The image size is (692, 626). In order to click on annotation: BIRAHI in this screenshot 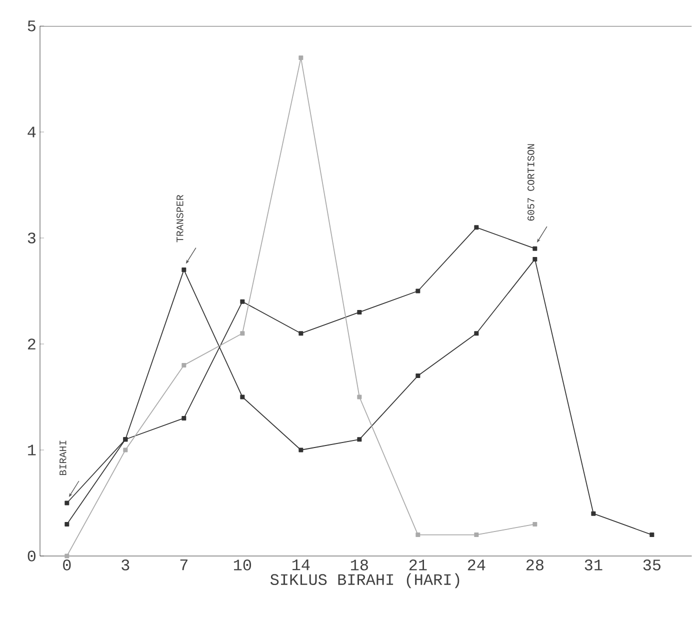, I will do `click(63, 458)`.